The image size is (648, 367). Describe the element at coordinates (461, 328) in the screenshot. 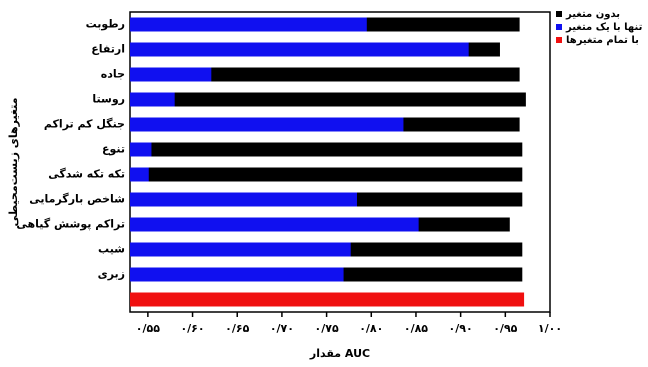

I see `x-tick-label: ۰/۹۰` at that location.